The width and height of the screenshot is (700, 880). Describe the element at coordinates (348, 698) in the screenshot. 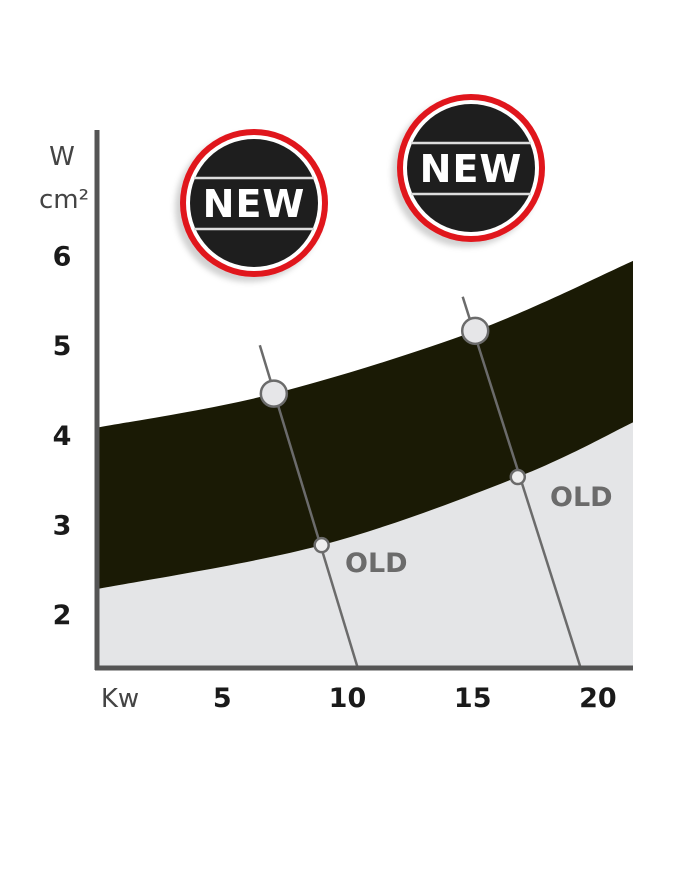

I see `x-tick-label: 10` at that location.